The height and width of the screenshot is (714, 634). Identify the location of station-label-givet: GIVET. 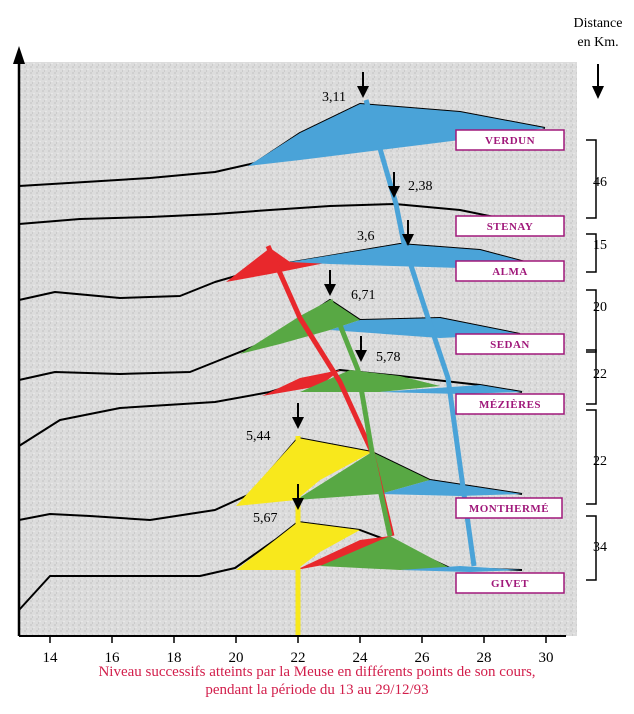
(510, 584).